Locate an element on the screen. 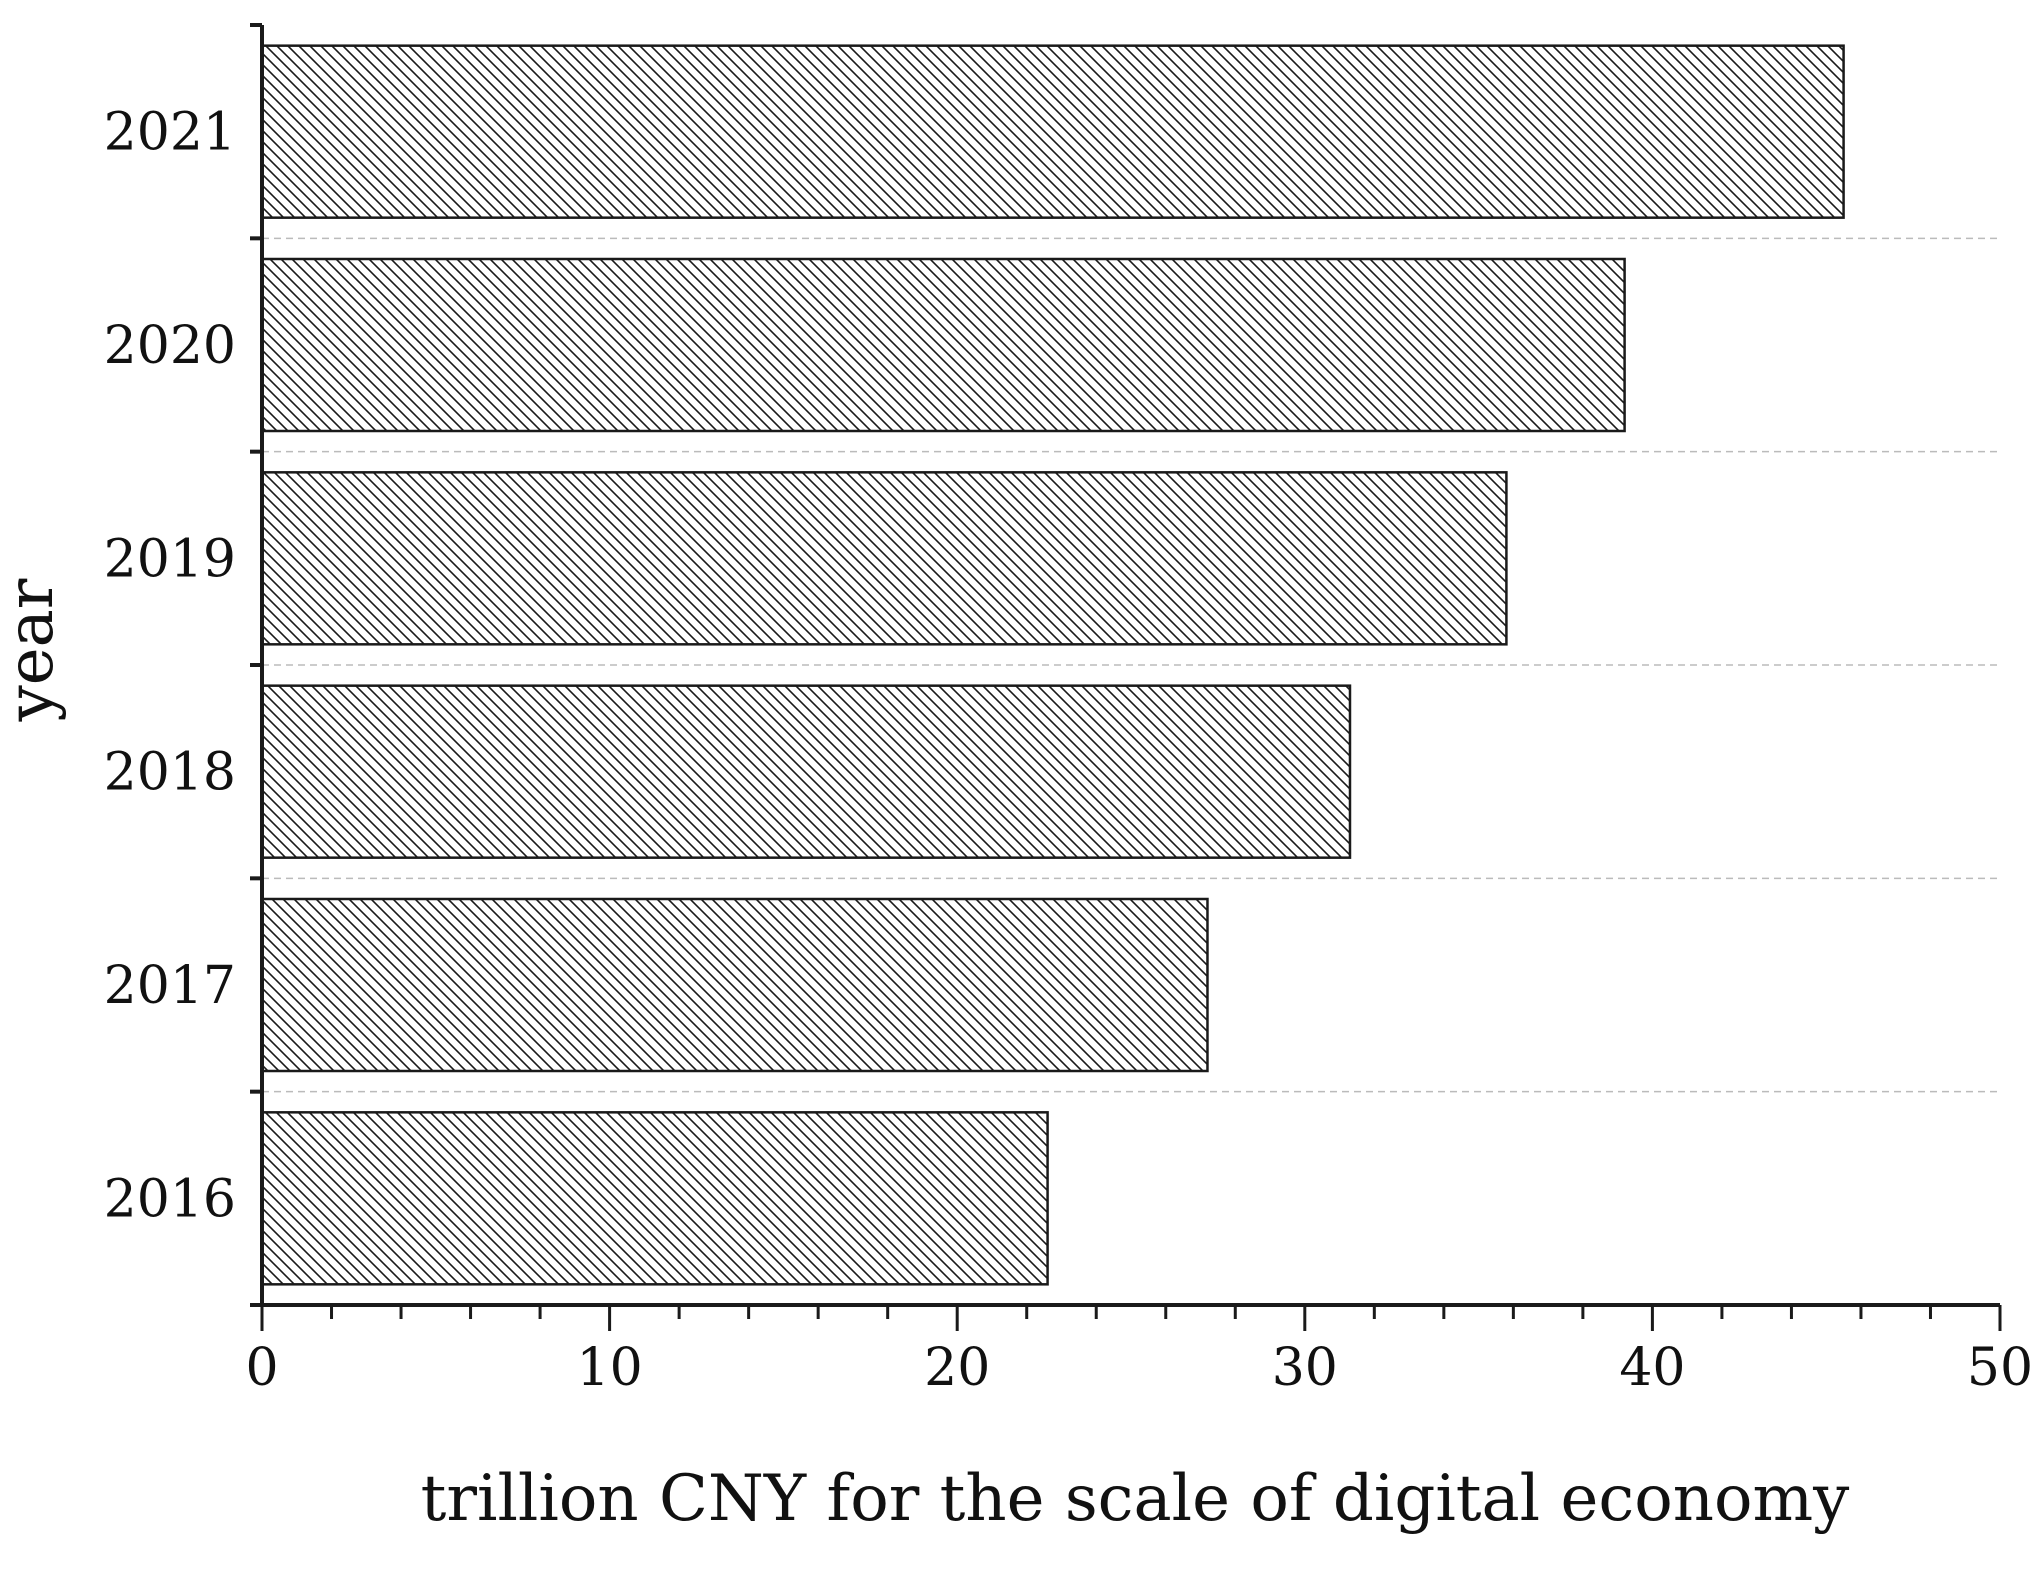  bar-2018 is located at coordinates (806, 771).